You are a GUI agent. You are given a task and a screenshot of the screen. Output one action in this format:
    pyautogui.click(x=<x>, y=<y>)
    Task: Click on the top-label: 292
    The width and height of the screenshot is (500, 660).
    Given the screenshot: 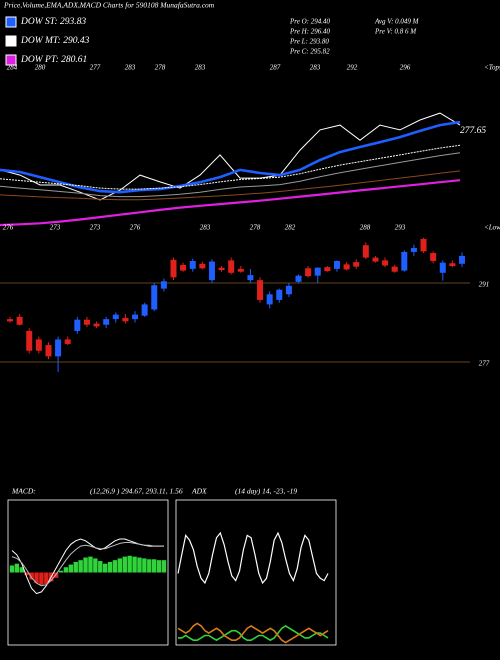 What is the action you would take?
    pyautogui.click(x=352, y=68)
    